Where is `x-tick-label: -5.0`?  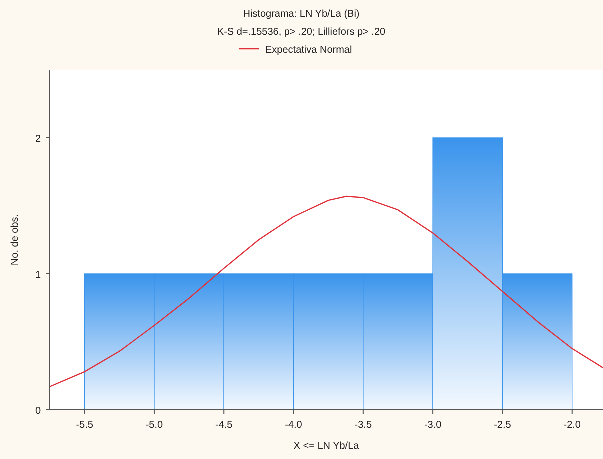 x-tick-label: -5.0 is located at coordinates (155, 425).